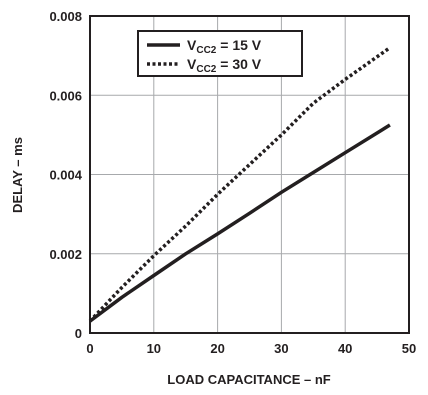 The image size is (428, 395). I want to click on y-tick-label: 0.006, so click(65, 95).